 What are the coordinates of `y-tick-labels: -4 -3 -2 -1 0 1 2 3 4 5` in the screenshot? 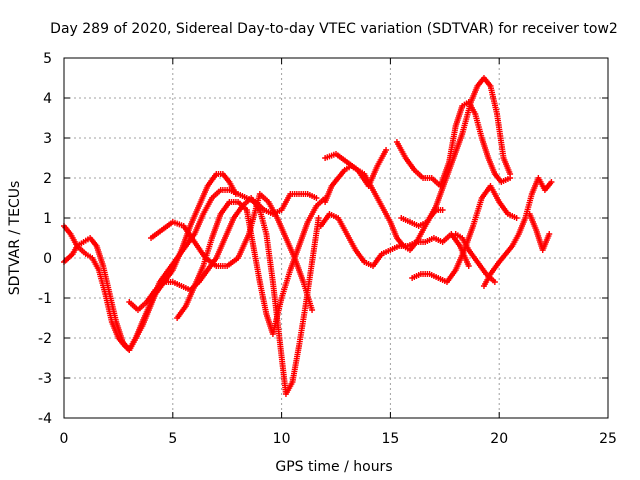 It's located at (45, 239).